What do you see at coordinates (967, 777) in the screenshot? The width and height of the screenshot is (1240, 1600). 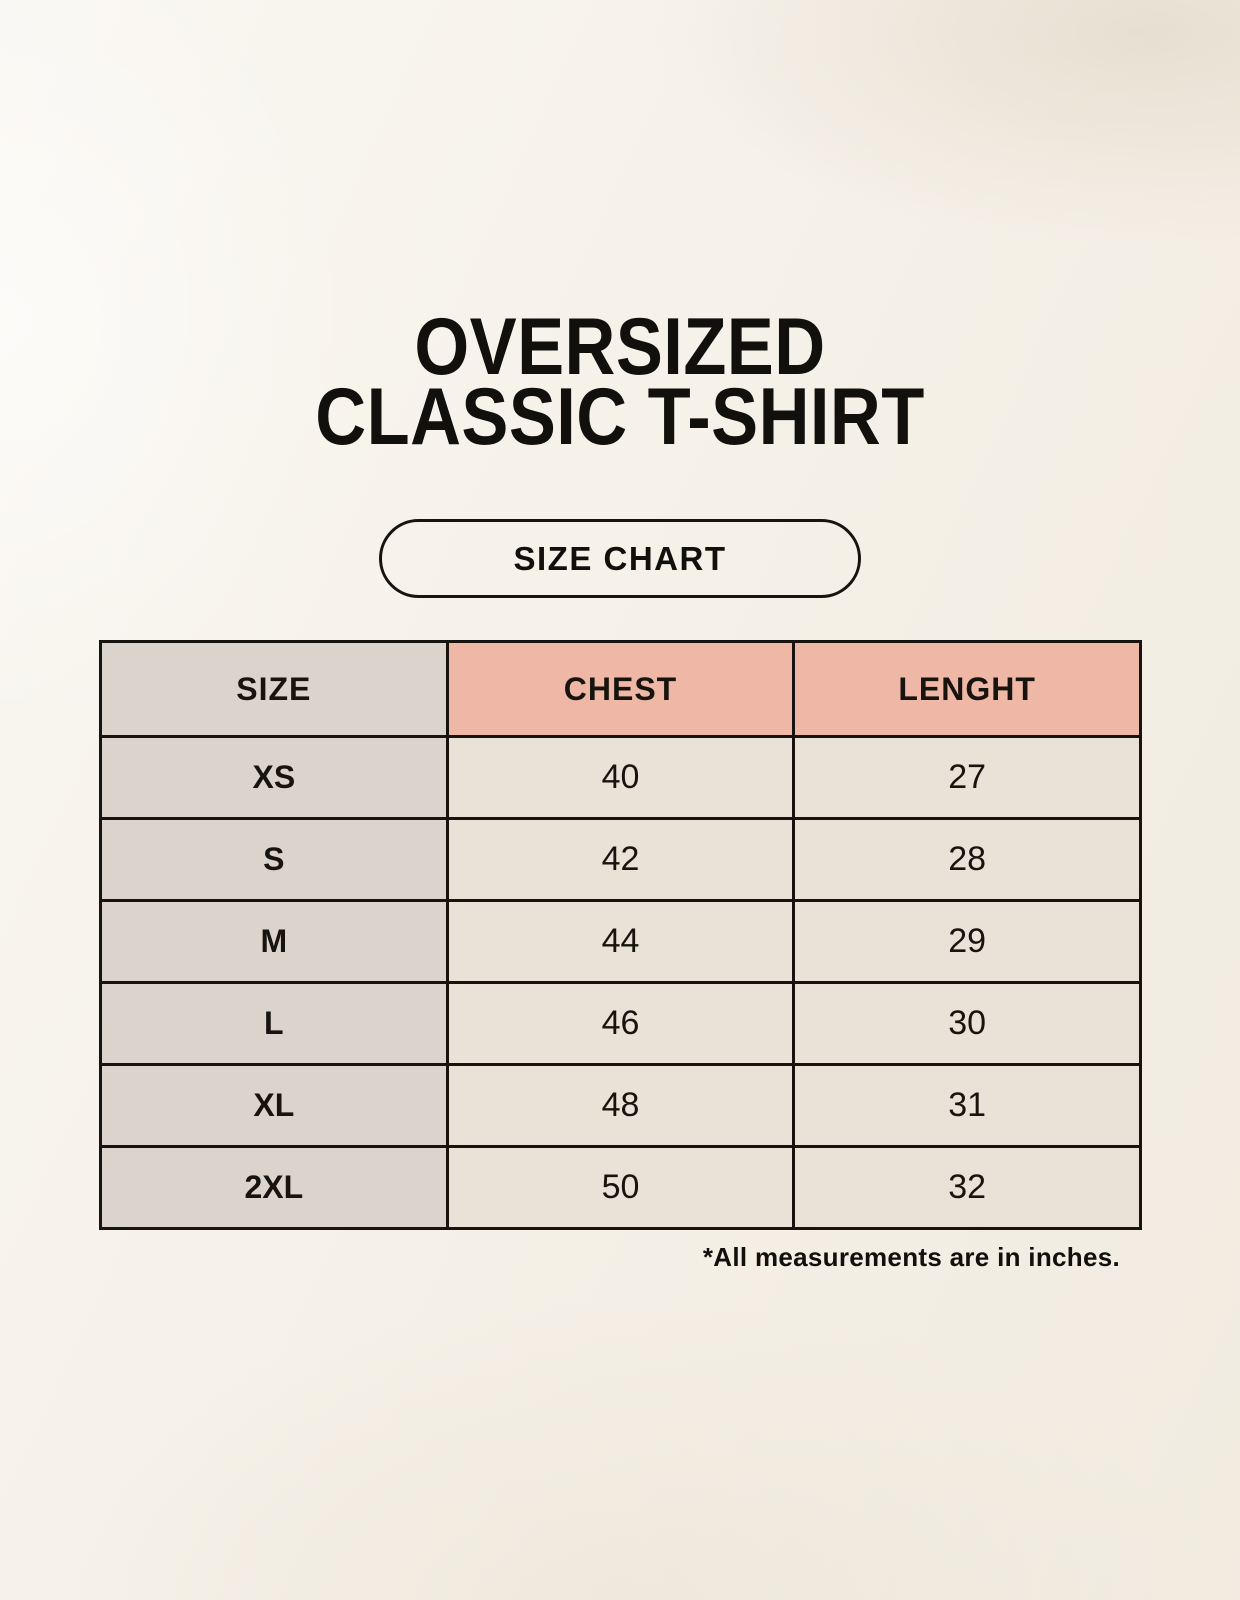 I see `length-value-cell: 27` at bounding box center [967, 777].